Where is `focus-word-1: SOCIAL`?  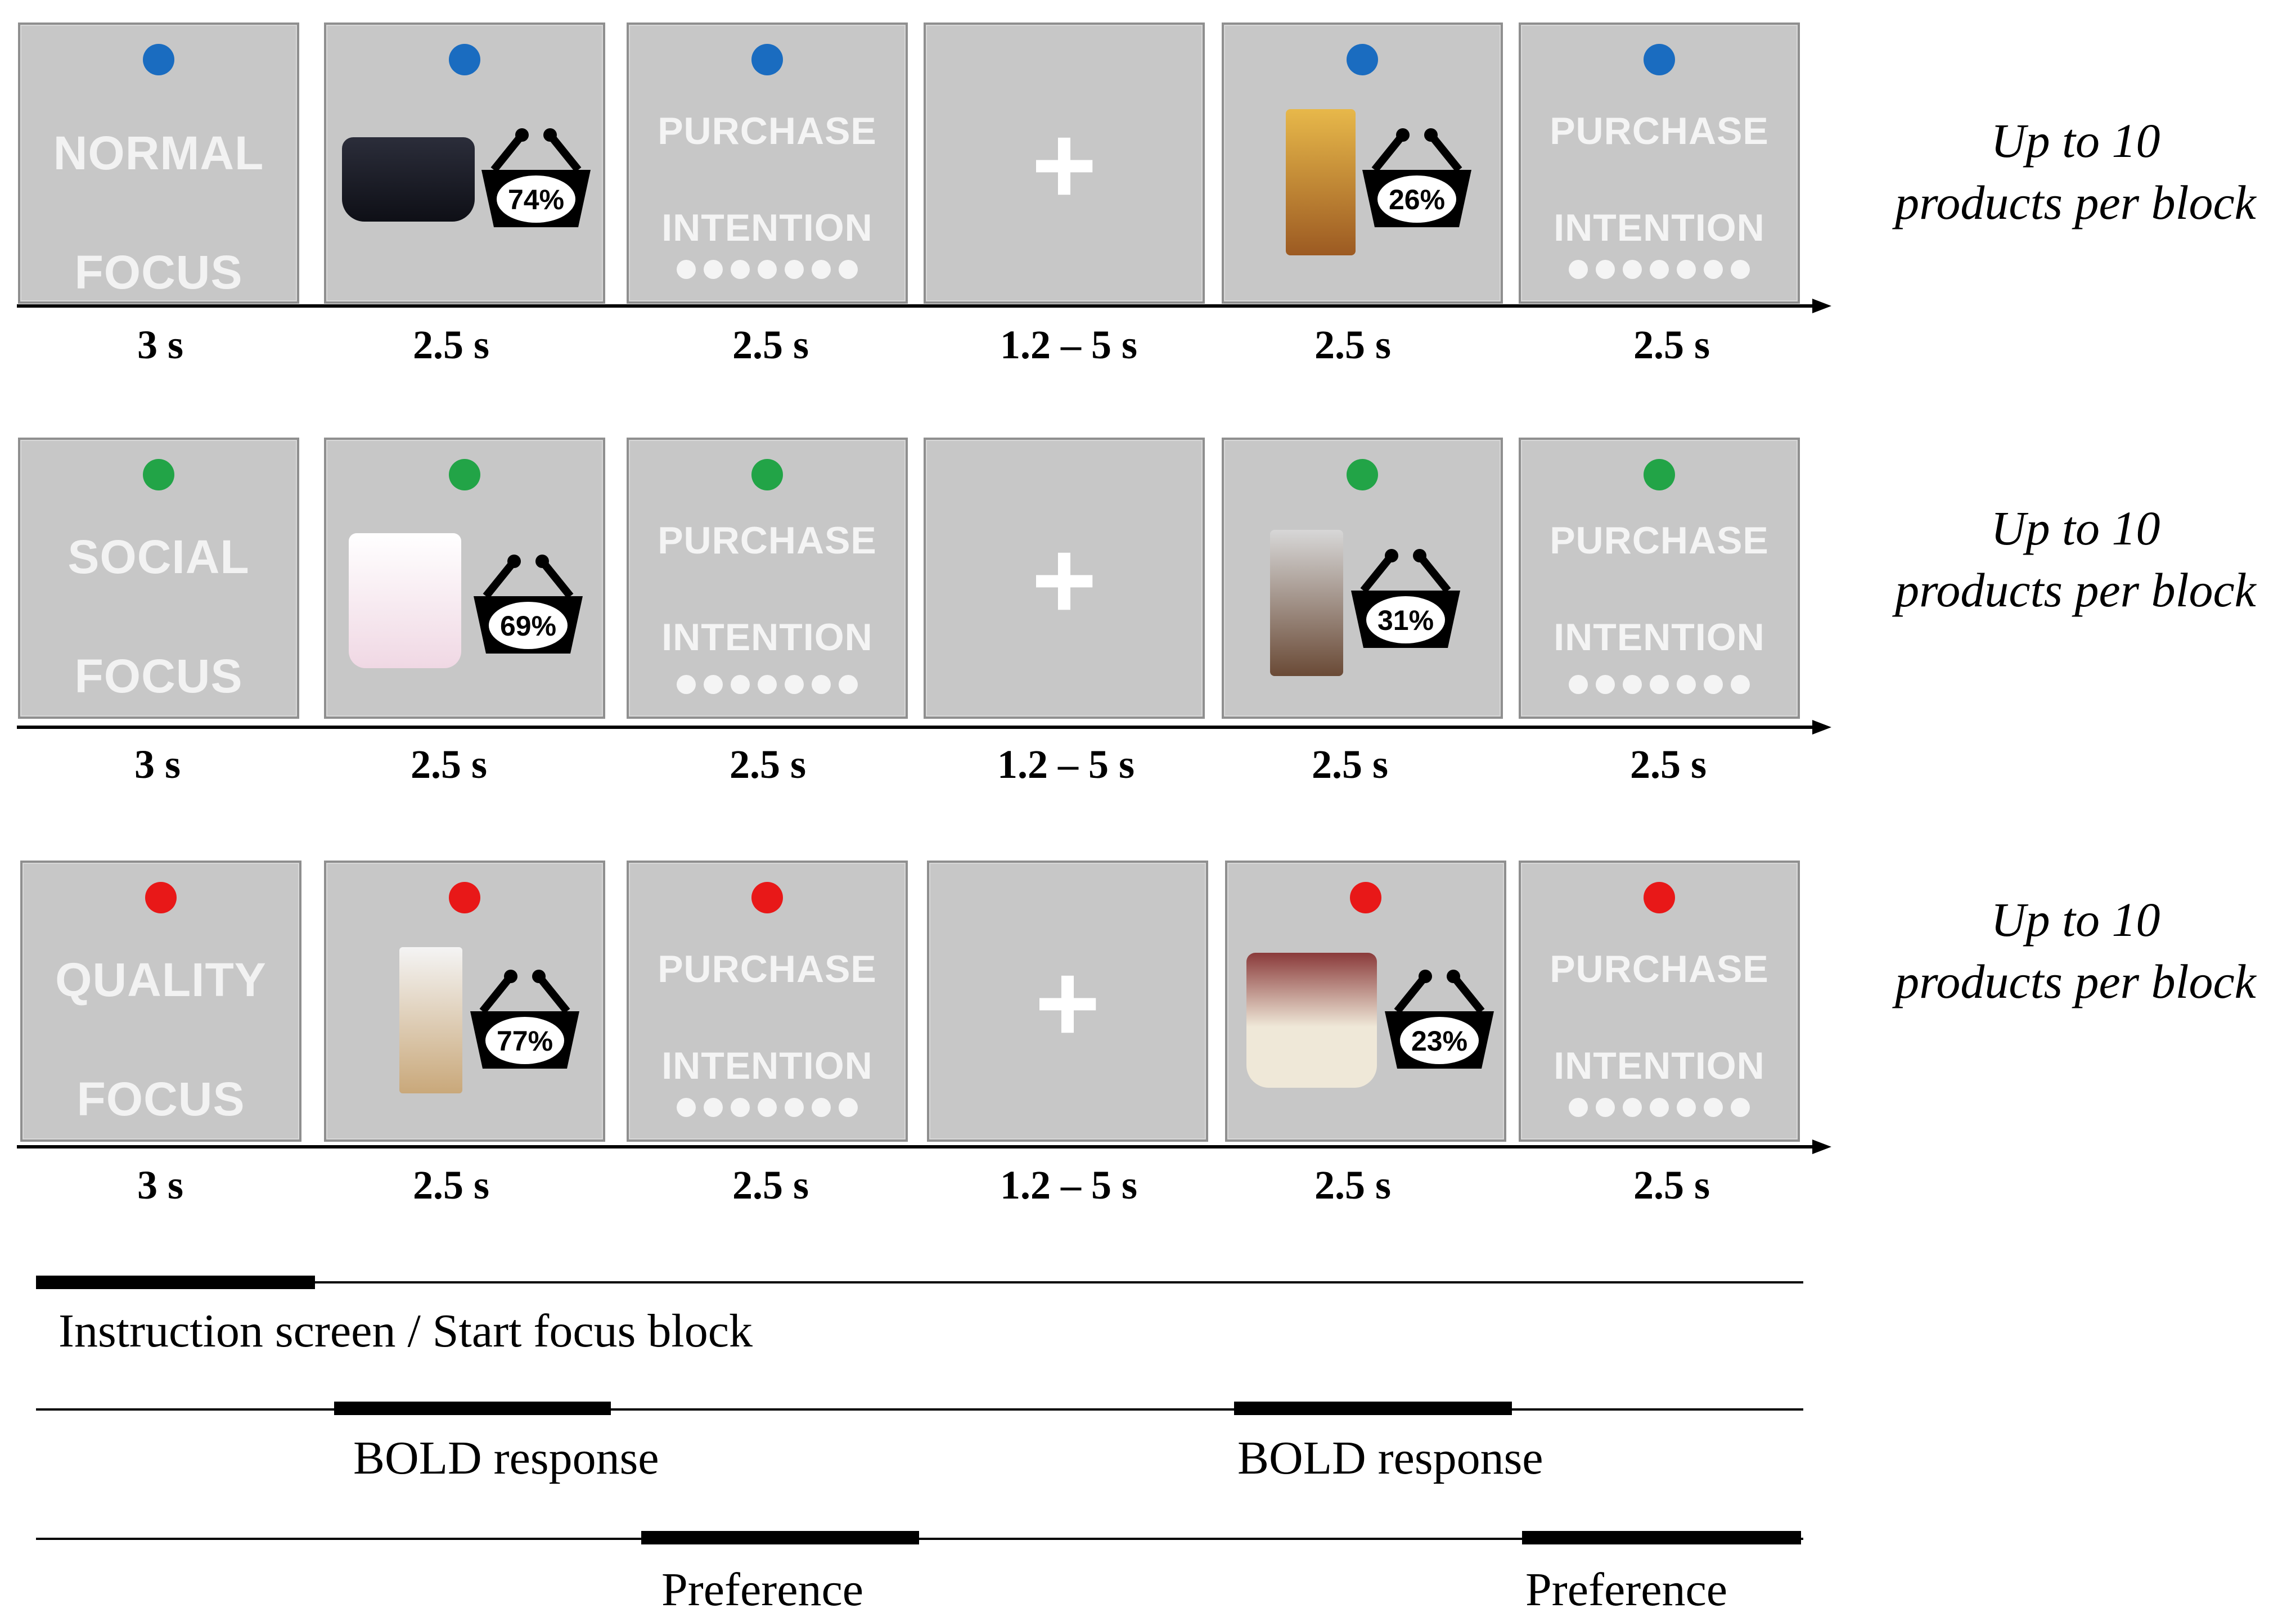 focus-word-1: SOCIAL is located at coordinates (158, 556).